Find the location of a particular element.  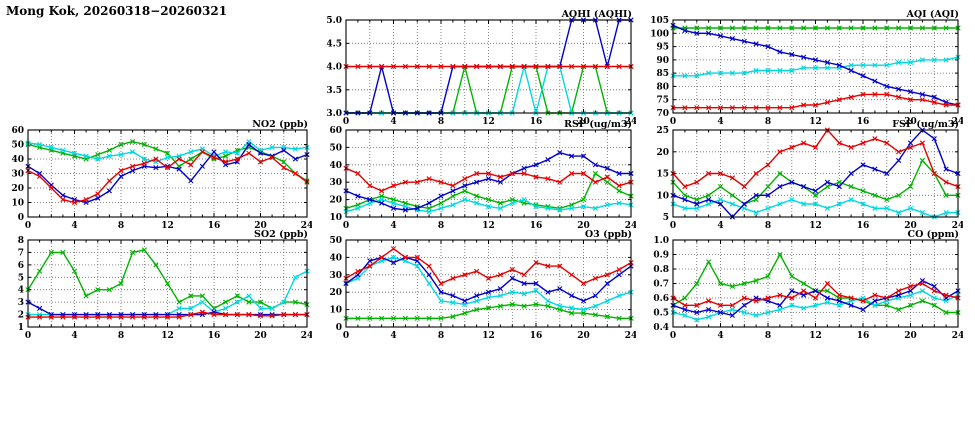

svg-text: 5 is located at coordinates (21, 278).